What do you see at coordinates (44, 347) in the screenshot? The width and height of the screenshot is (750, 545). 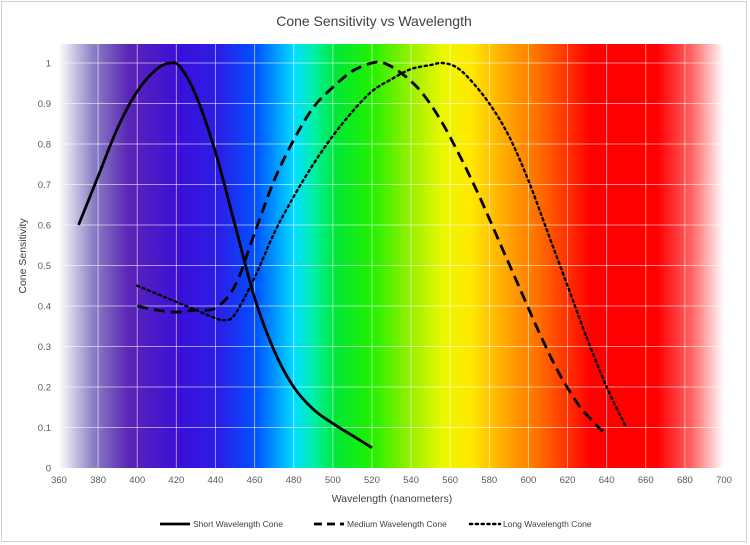 I see `y-tick-label: 0.3` at bounding box center [44, 347].